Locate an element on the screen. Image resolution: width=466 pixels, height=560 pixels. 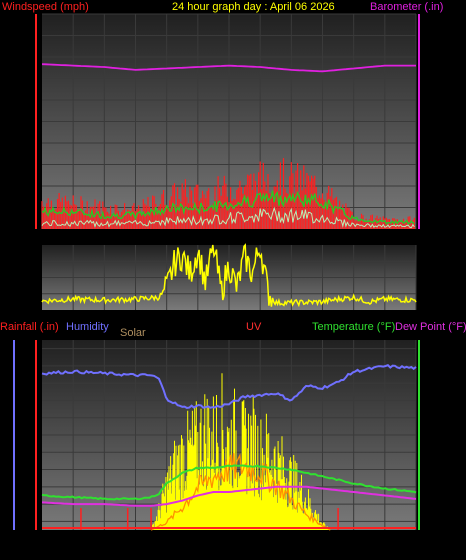
barometer-line is located at coordinates (228, 68).